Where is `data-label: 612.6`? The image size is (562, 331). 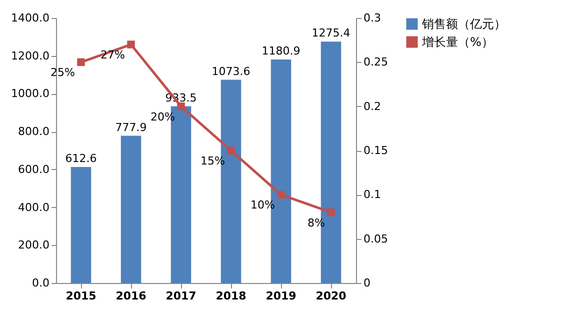
data-label: 612.6 is located at coordinates (81, 159).